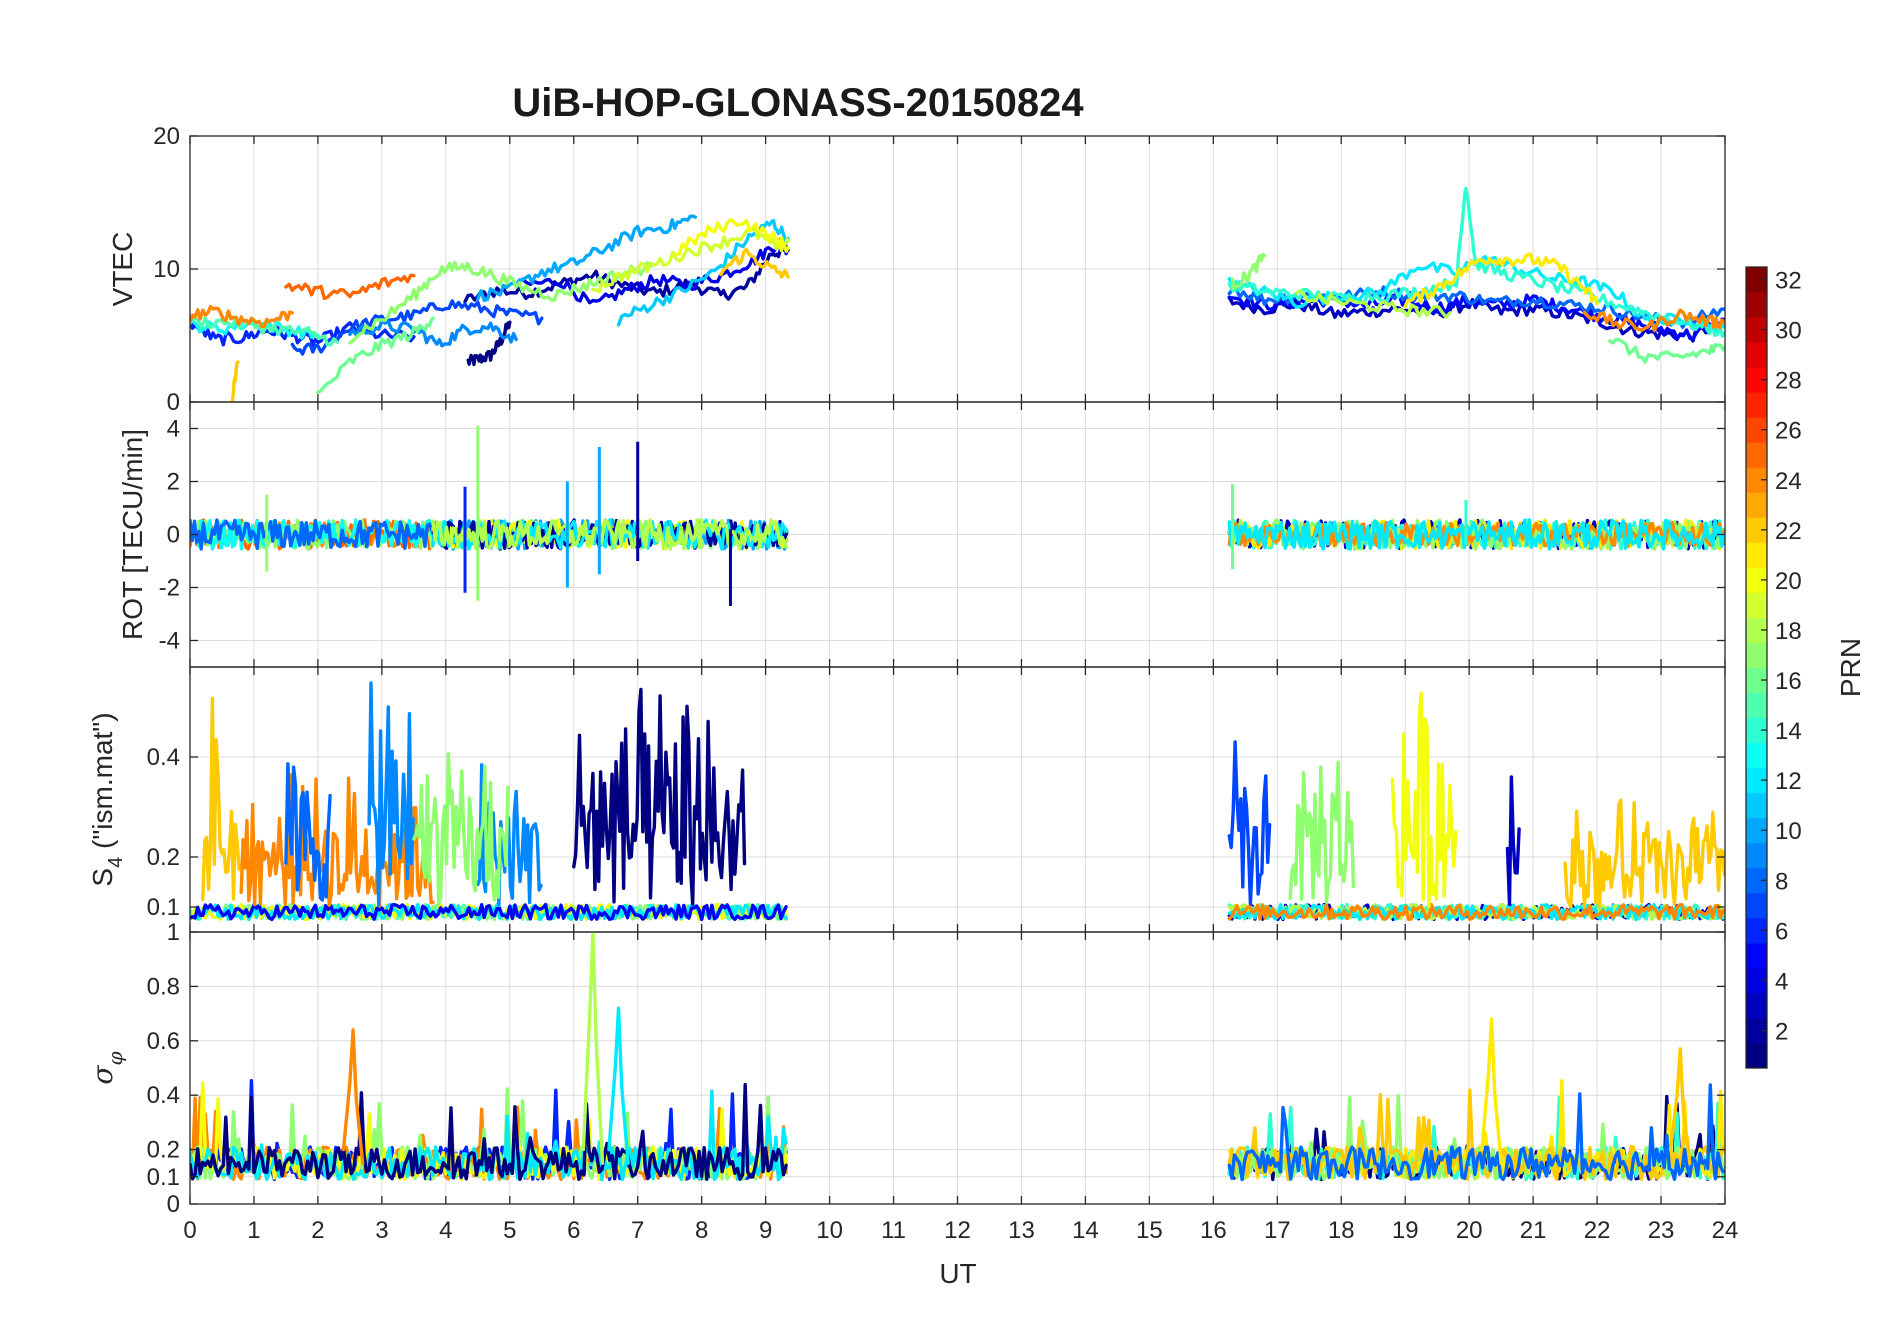 Image resolution: width=1902 pixels, height=1330 pixels. Describe the element at coordinates (1149, 1230) in the screenshot. I see `x-tick-label: 15` at that location.